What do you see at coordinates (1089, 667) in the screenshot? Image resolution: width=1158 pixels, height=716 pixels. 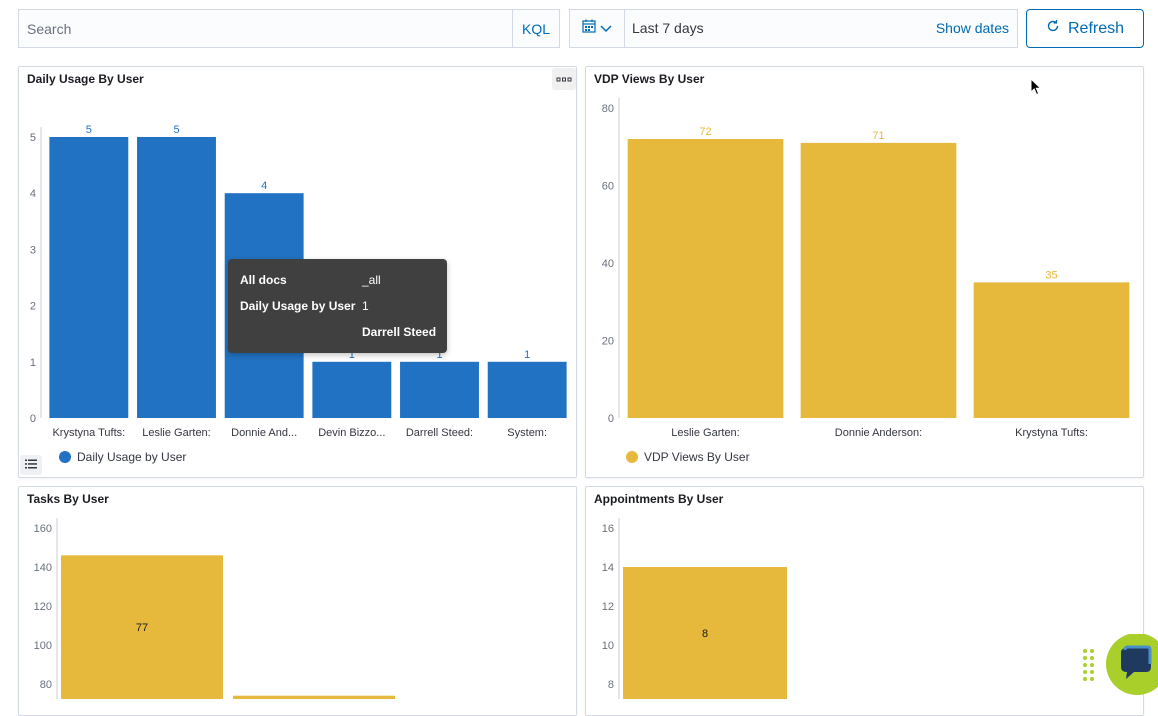 I see `drag-handle-icon` at bounding box center [1089, 667].